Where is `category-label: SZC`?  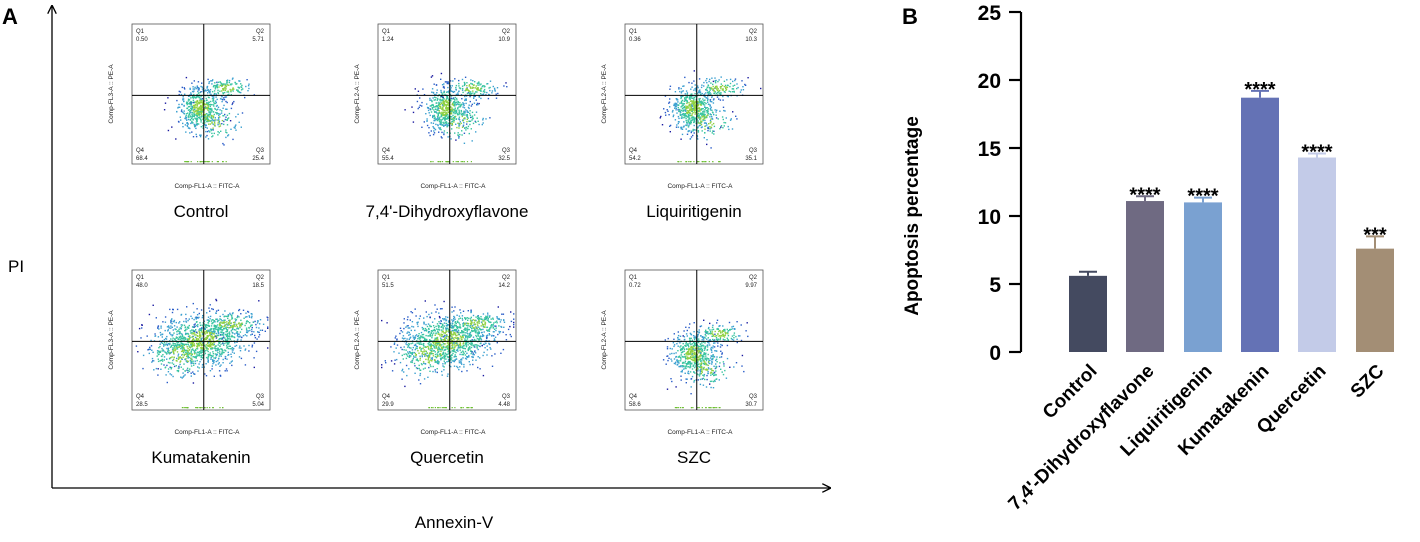
category-label: SZC is located at coordinates (1368, 381).